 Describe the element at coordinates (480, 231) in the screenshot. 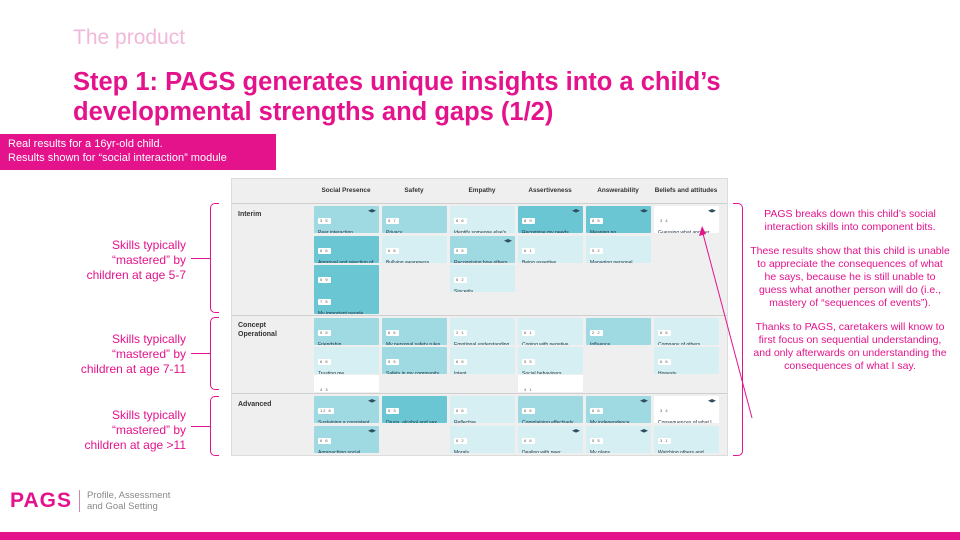

I see `skill-caption: Identify someone else's emotions` at that location.